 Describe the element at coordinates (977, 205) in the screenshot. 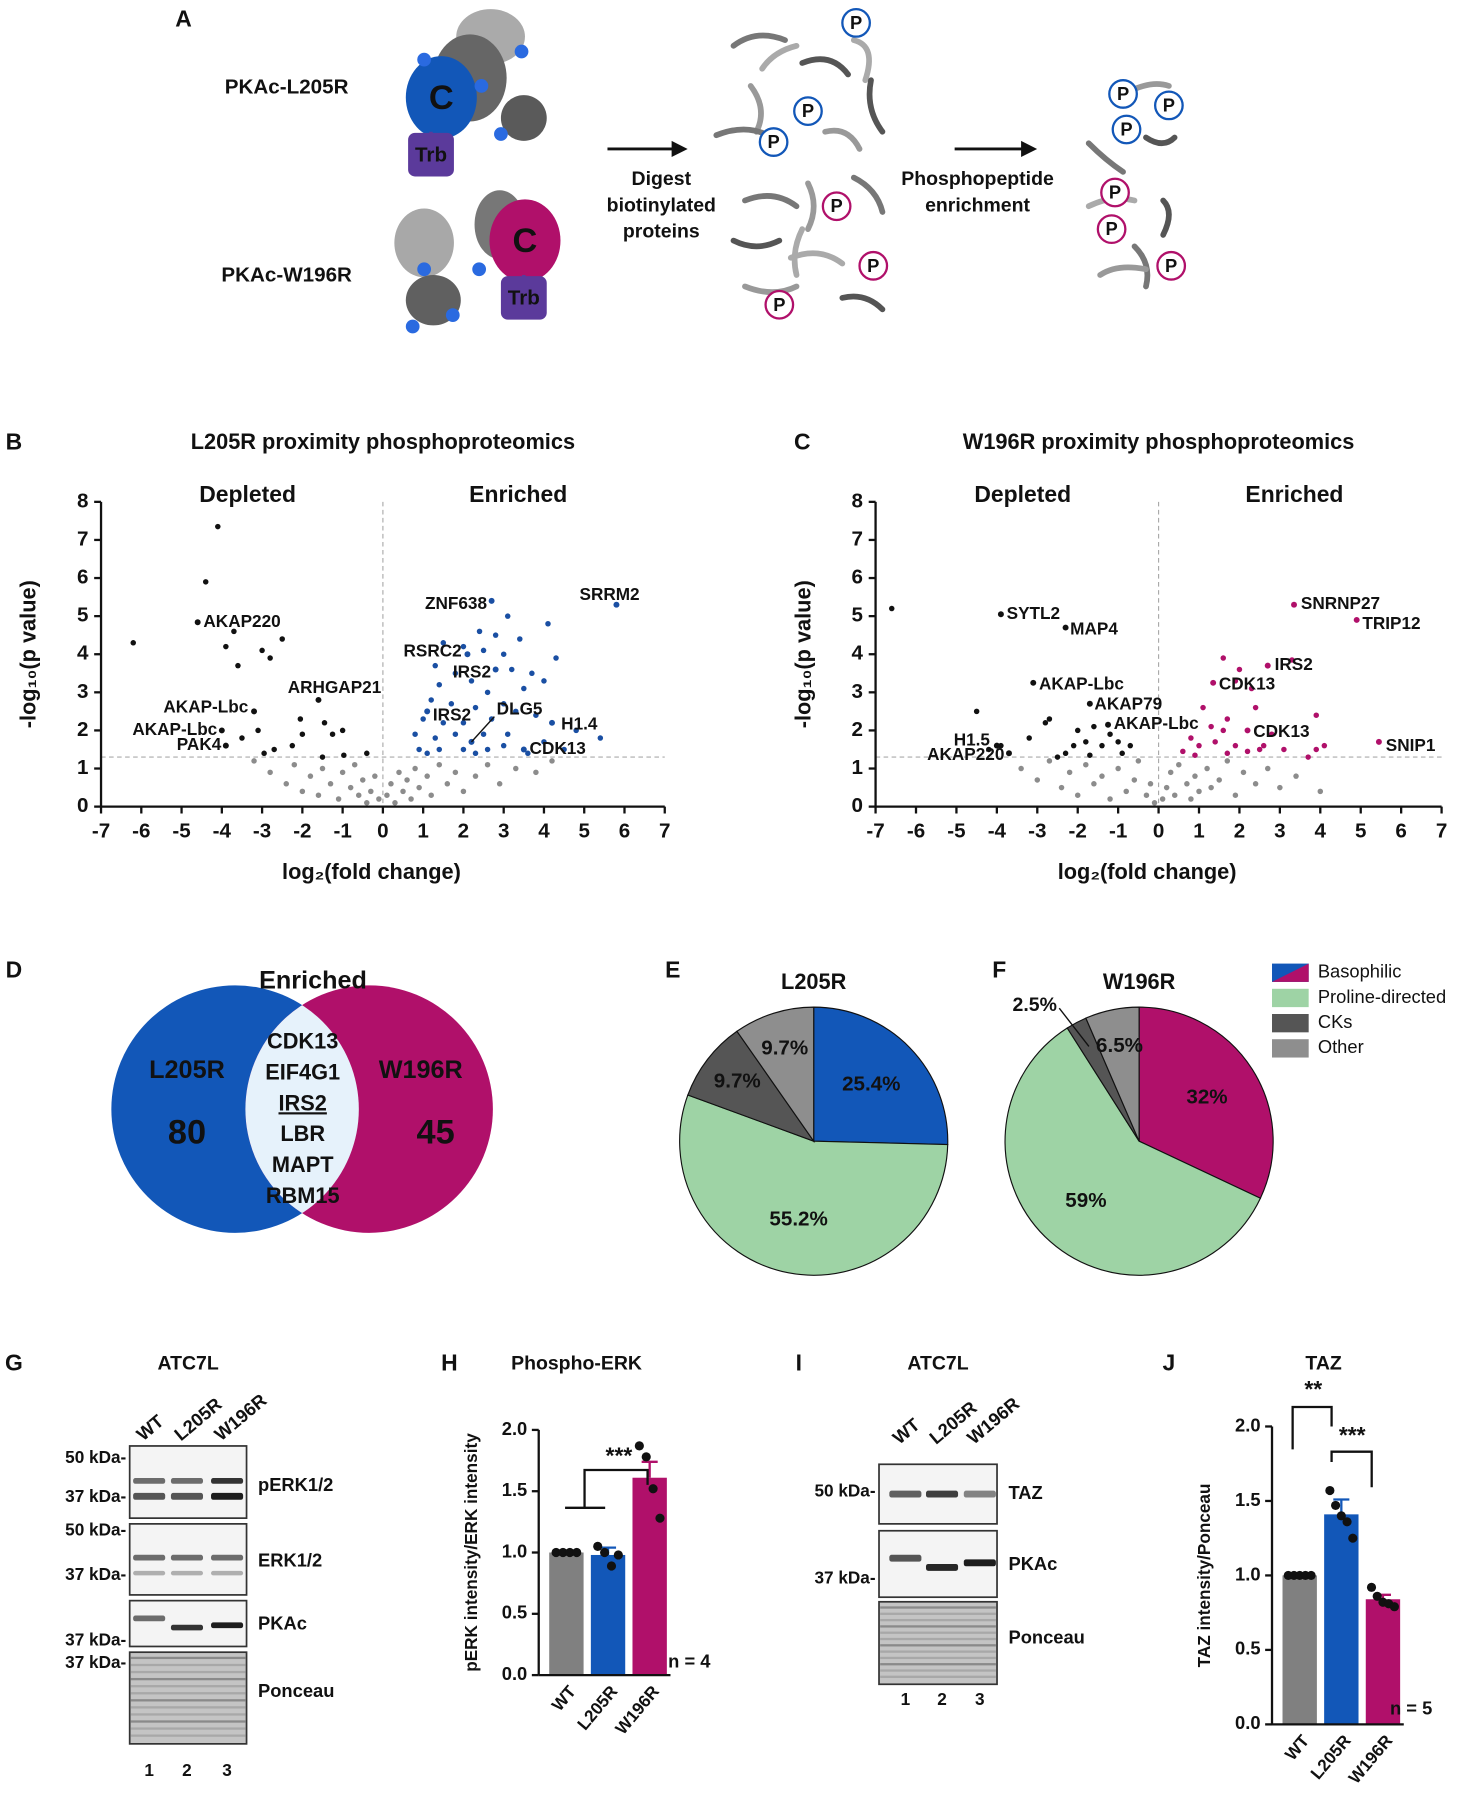

I see `step-label: enrichment` at that location.